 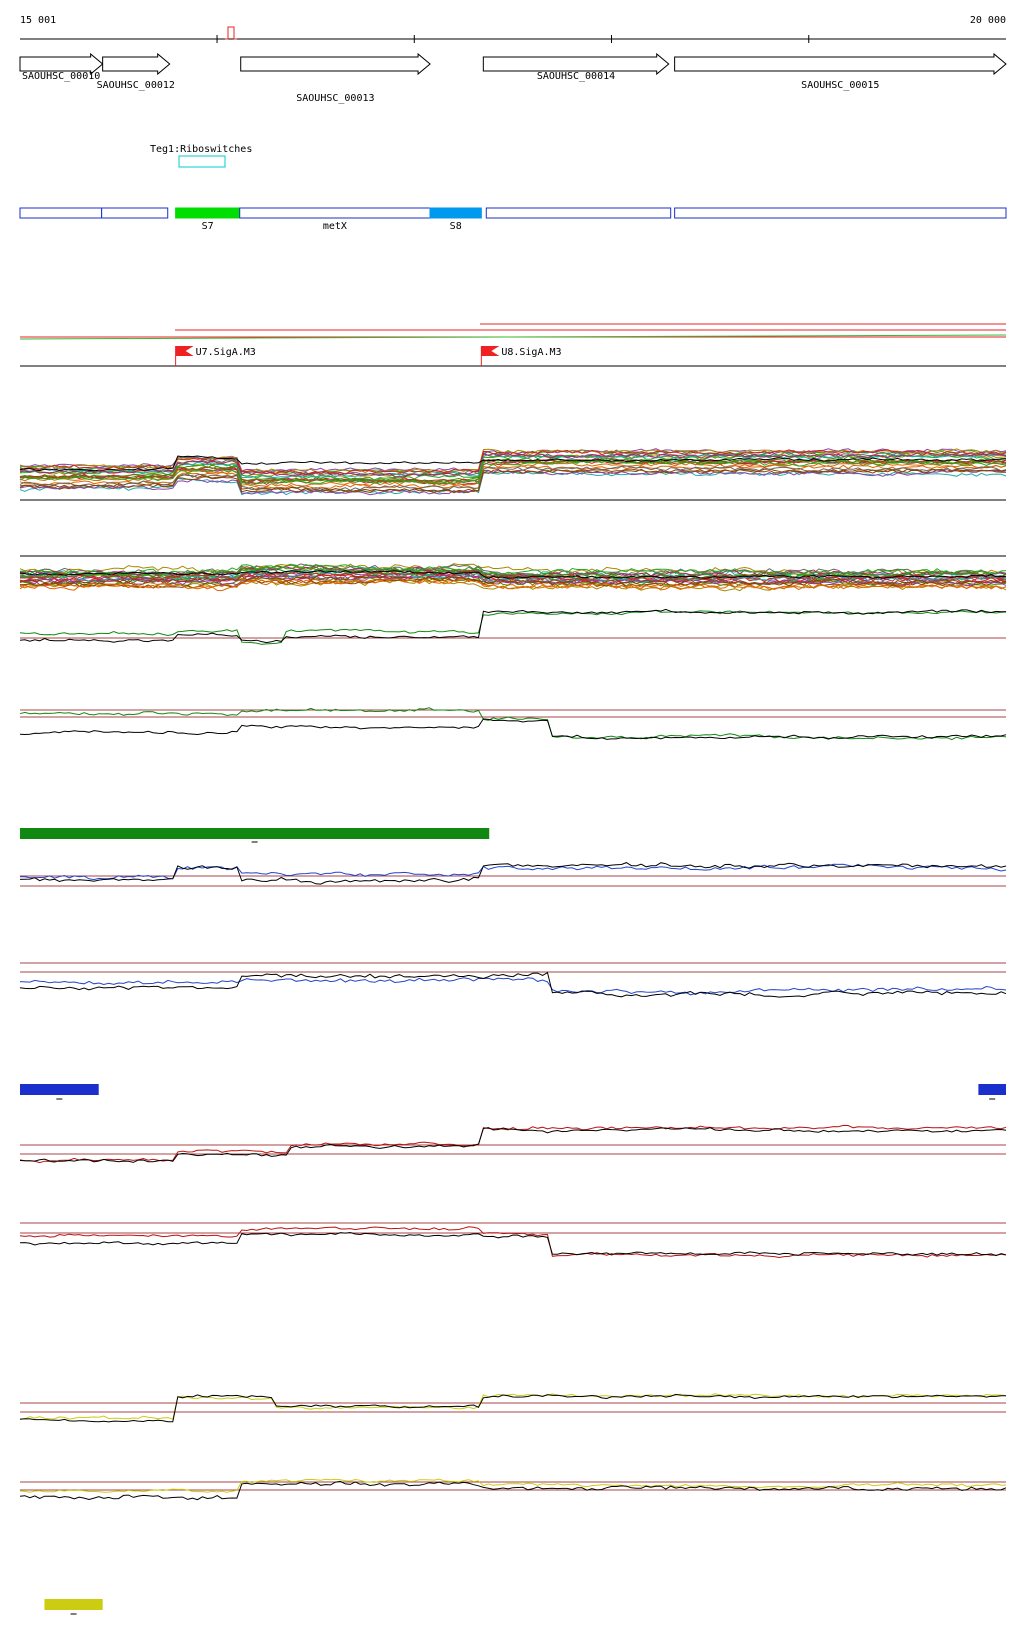 I want to click on promoter-green-line, so click(x=513, y=337).